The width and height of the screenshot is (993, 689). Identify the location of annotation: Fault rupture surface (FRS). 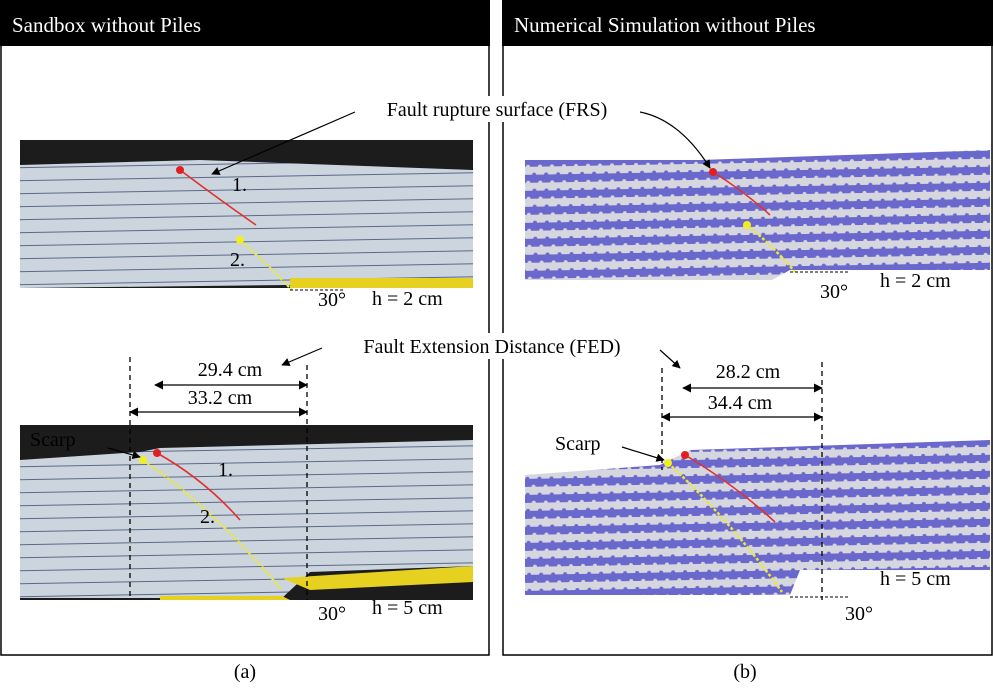
(497, 110).